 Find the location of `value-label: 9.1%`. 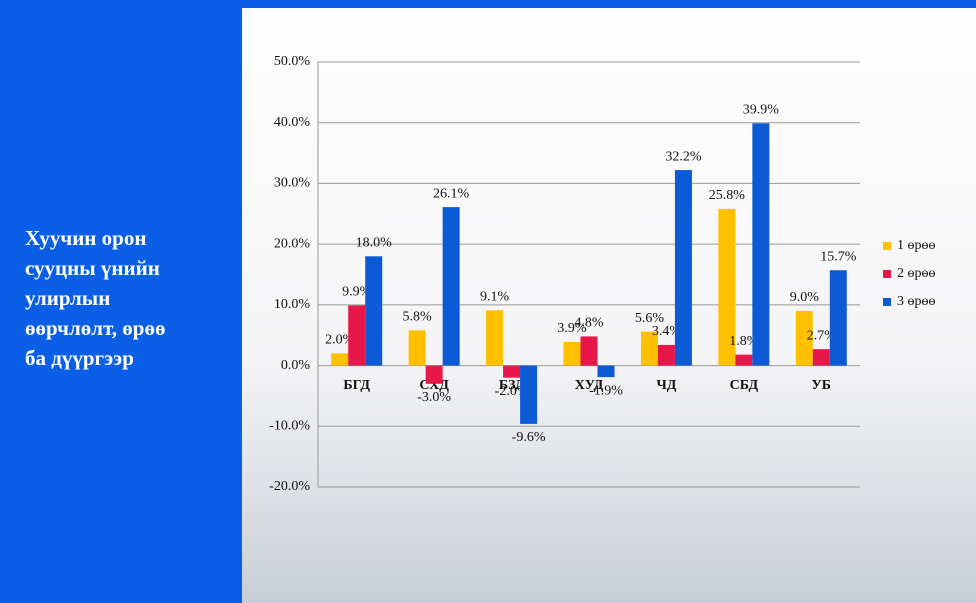

value-label: 9.1% is located at coordinates (495, 297).